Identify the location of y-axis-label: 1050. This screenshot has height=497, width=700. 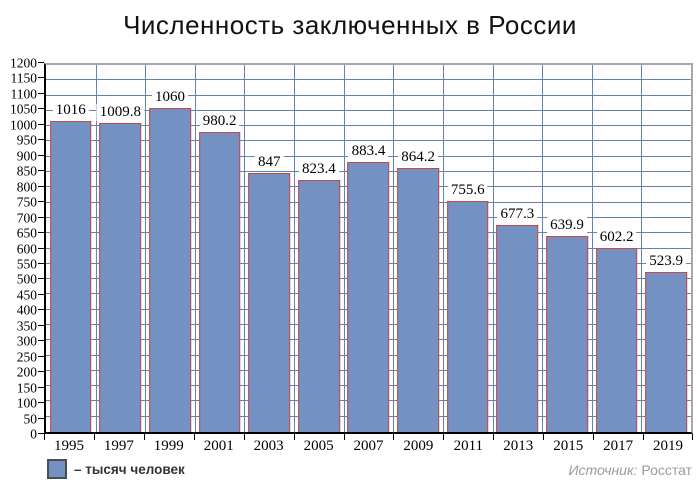
(23, 109).